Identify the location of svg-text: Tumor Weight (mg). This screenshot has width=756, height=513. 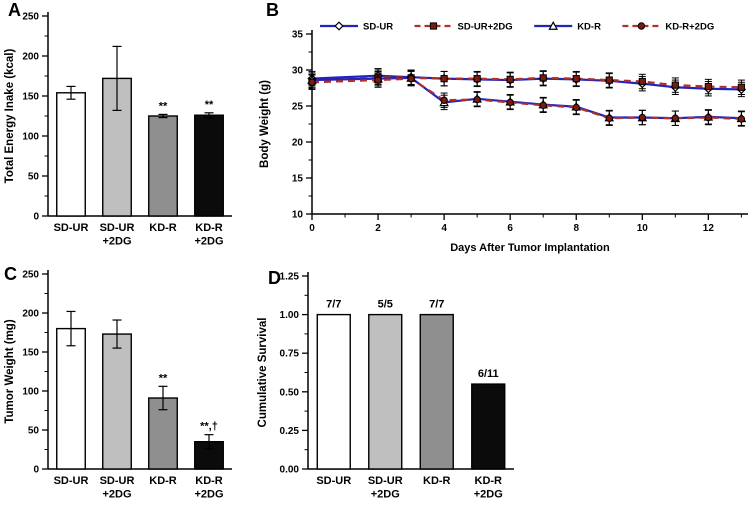
(10, 371).